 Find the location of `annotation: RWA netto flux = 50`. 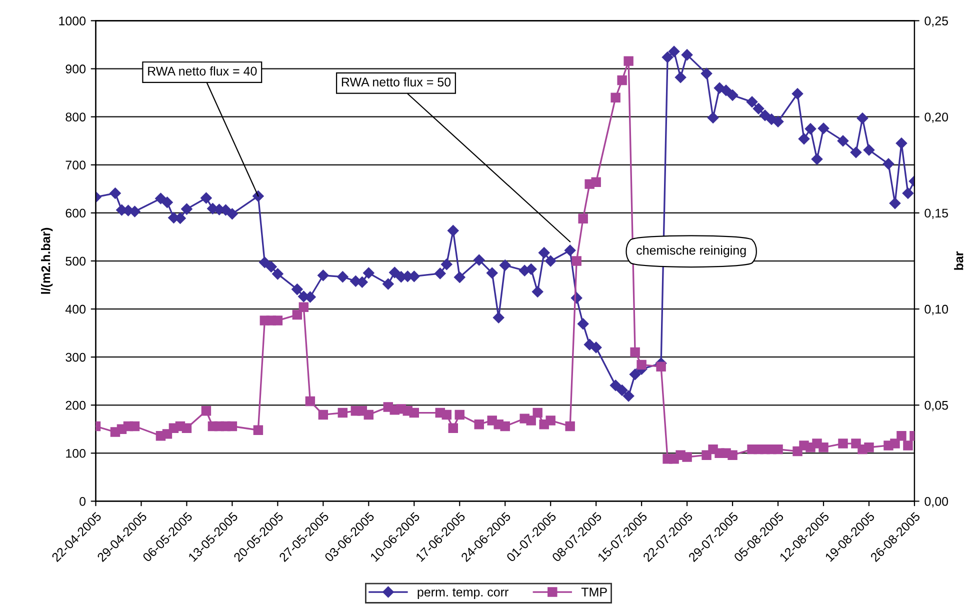

annotation: RWA netto flux = 50 is located at coordinates (396, 81).